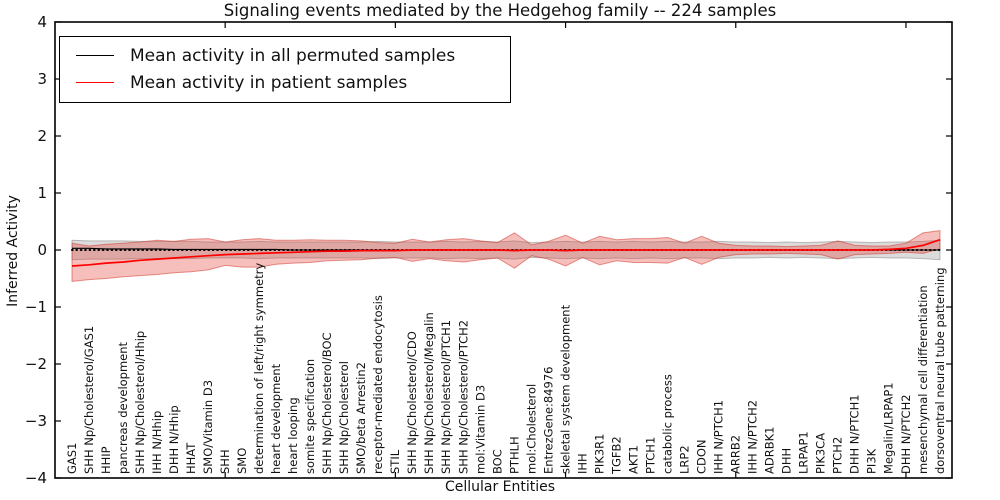  Describe the element at coordinates (361, 418) in the screenshot. I see `x-category-label: SMO/beta Arrestin2` at that location.